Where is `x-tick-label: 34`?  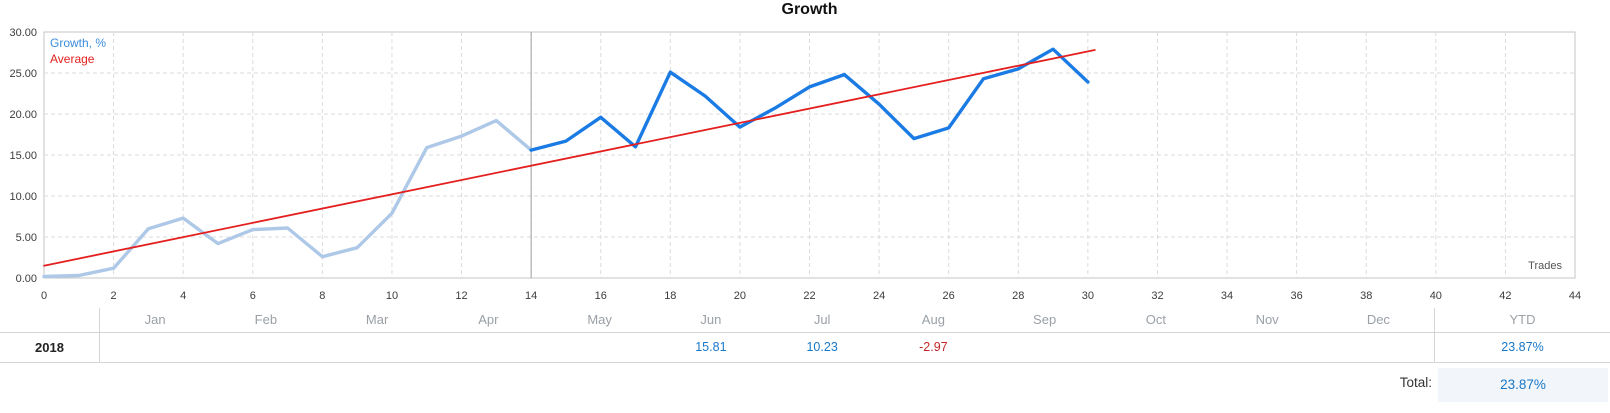
x-tick-label: 34 is located at coordinates (1227, 296).